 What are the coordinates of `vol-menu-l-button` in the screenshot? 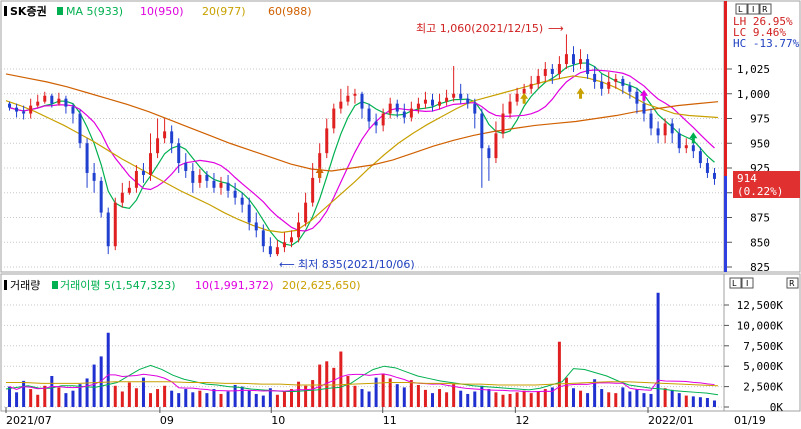 It's located at (735, 283).